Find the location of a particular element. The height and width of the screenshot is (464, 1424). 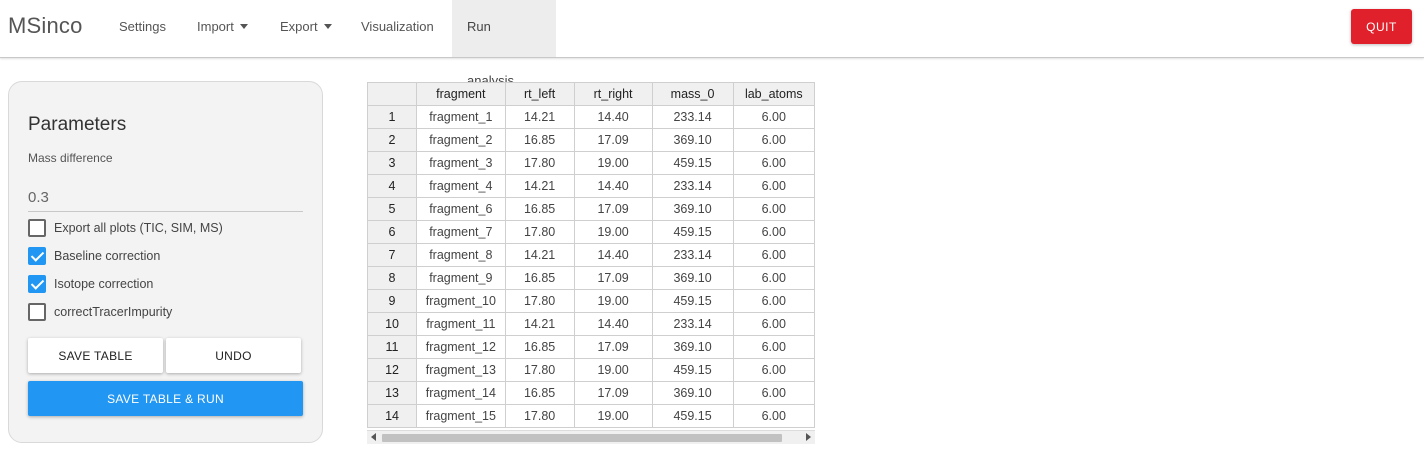

row-header-cell: 11 is located at coordinates (392, 347).